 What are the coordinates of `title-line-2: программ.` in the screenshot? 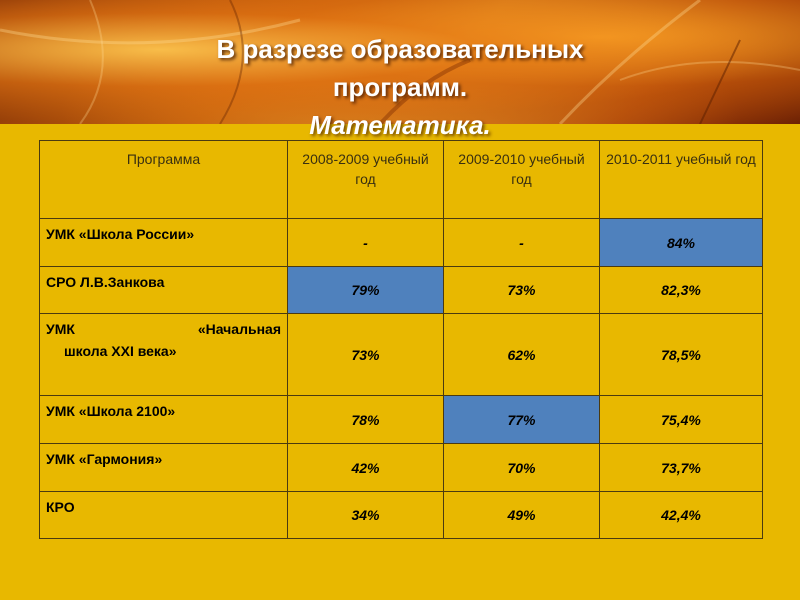 It's located at (400, 87).